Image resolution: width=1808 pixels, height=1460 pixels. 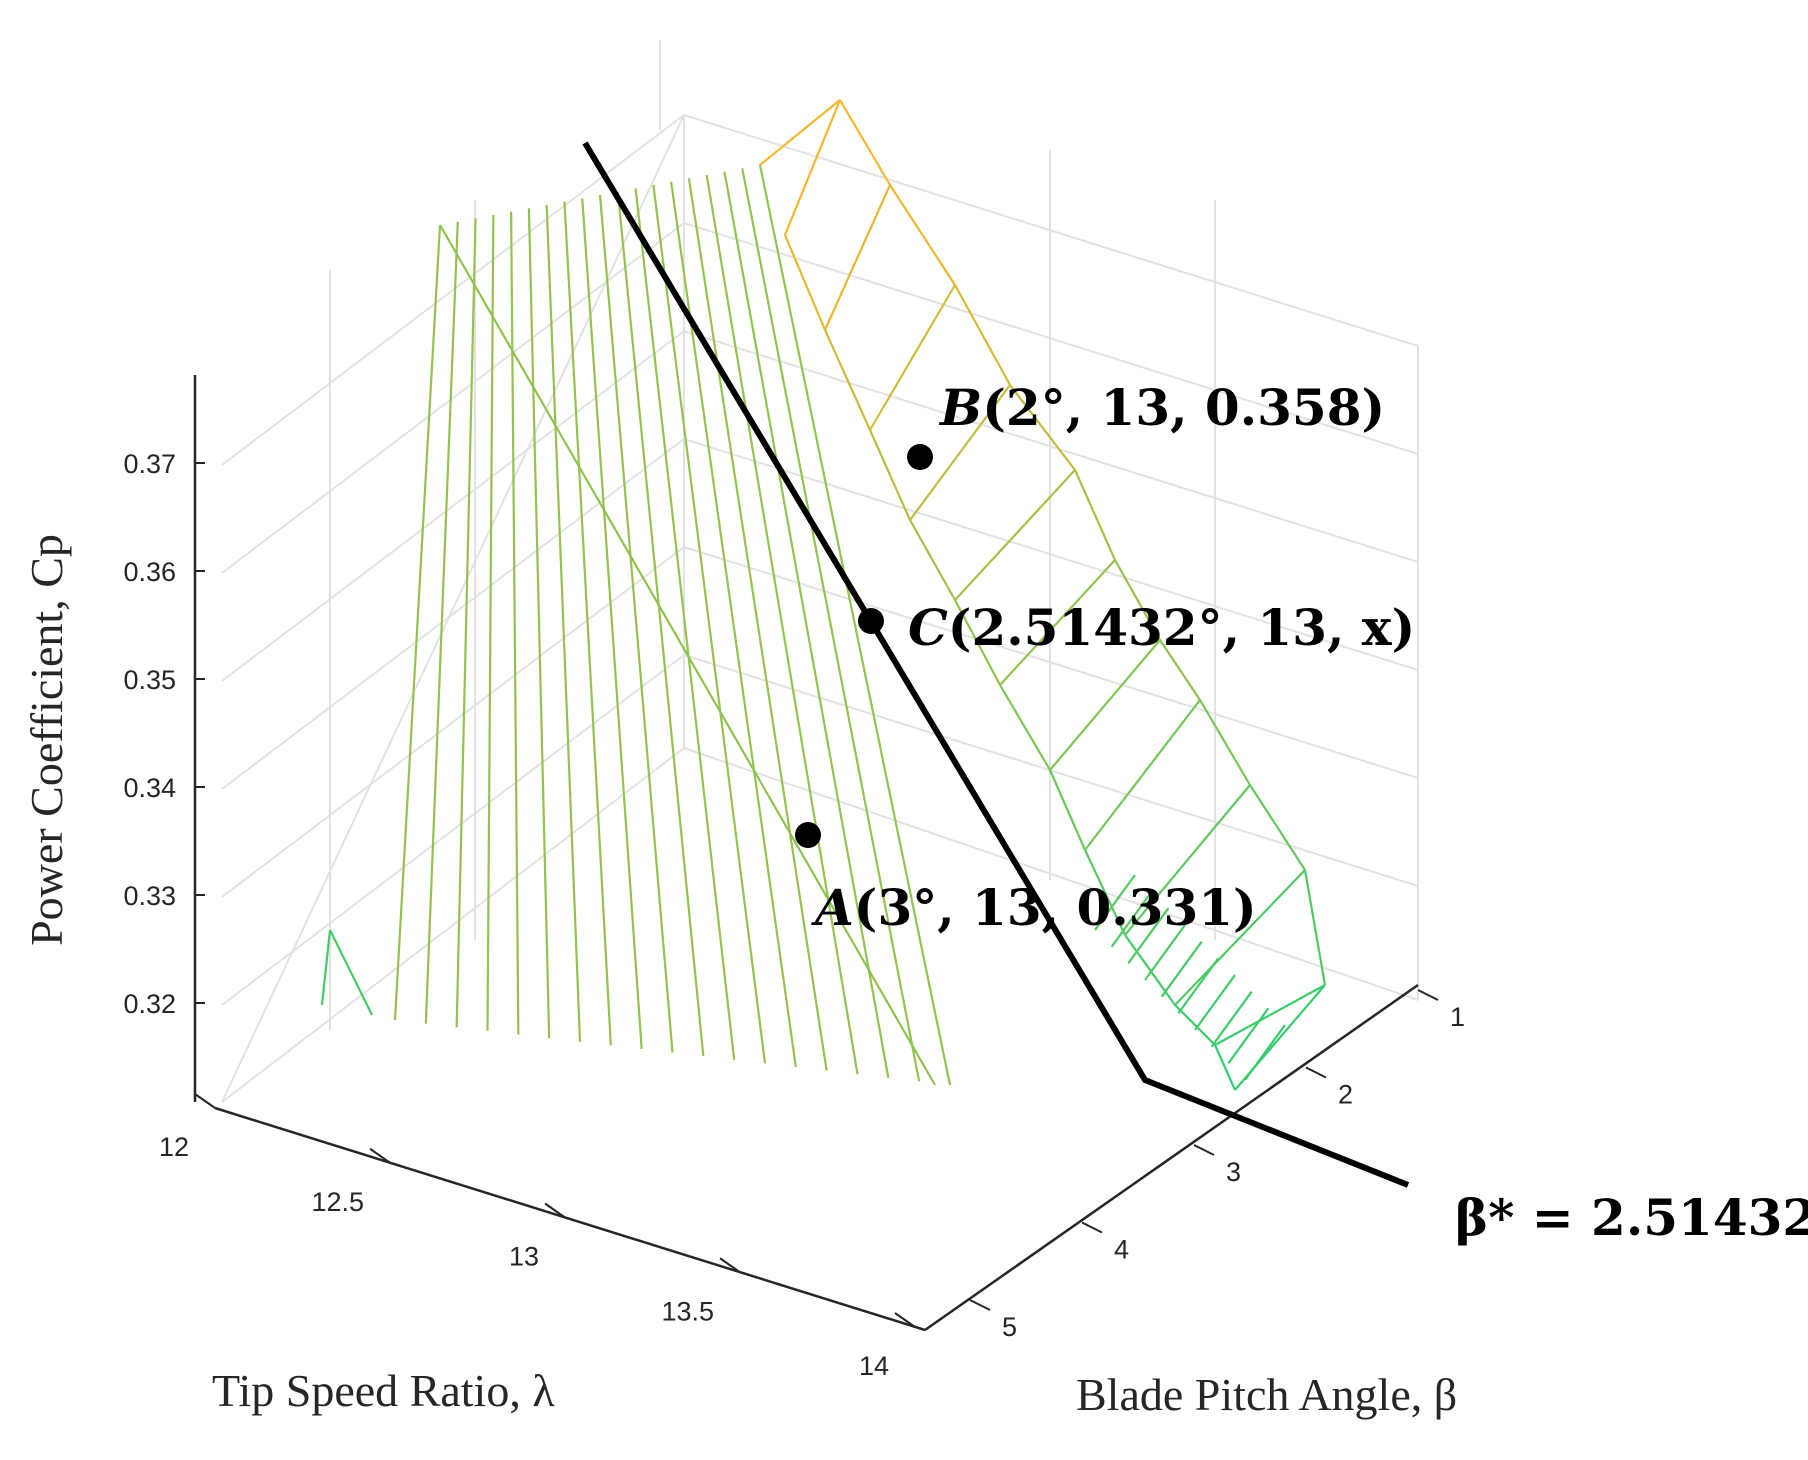 I want to click on y-tick-label: 1, so click(x=1457, y=1017).